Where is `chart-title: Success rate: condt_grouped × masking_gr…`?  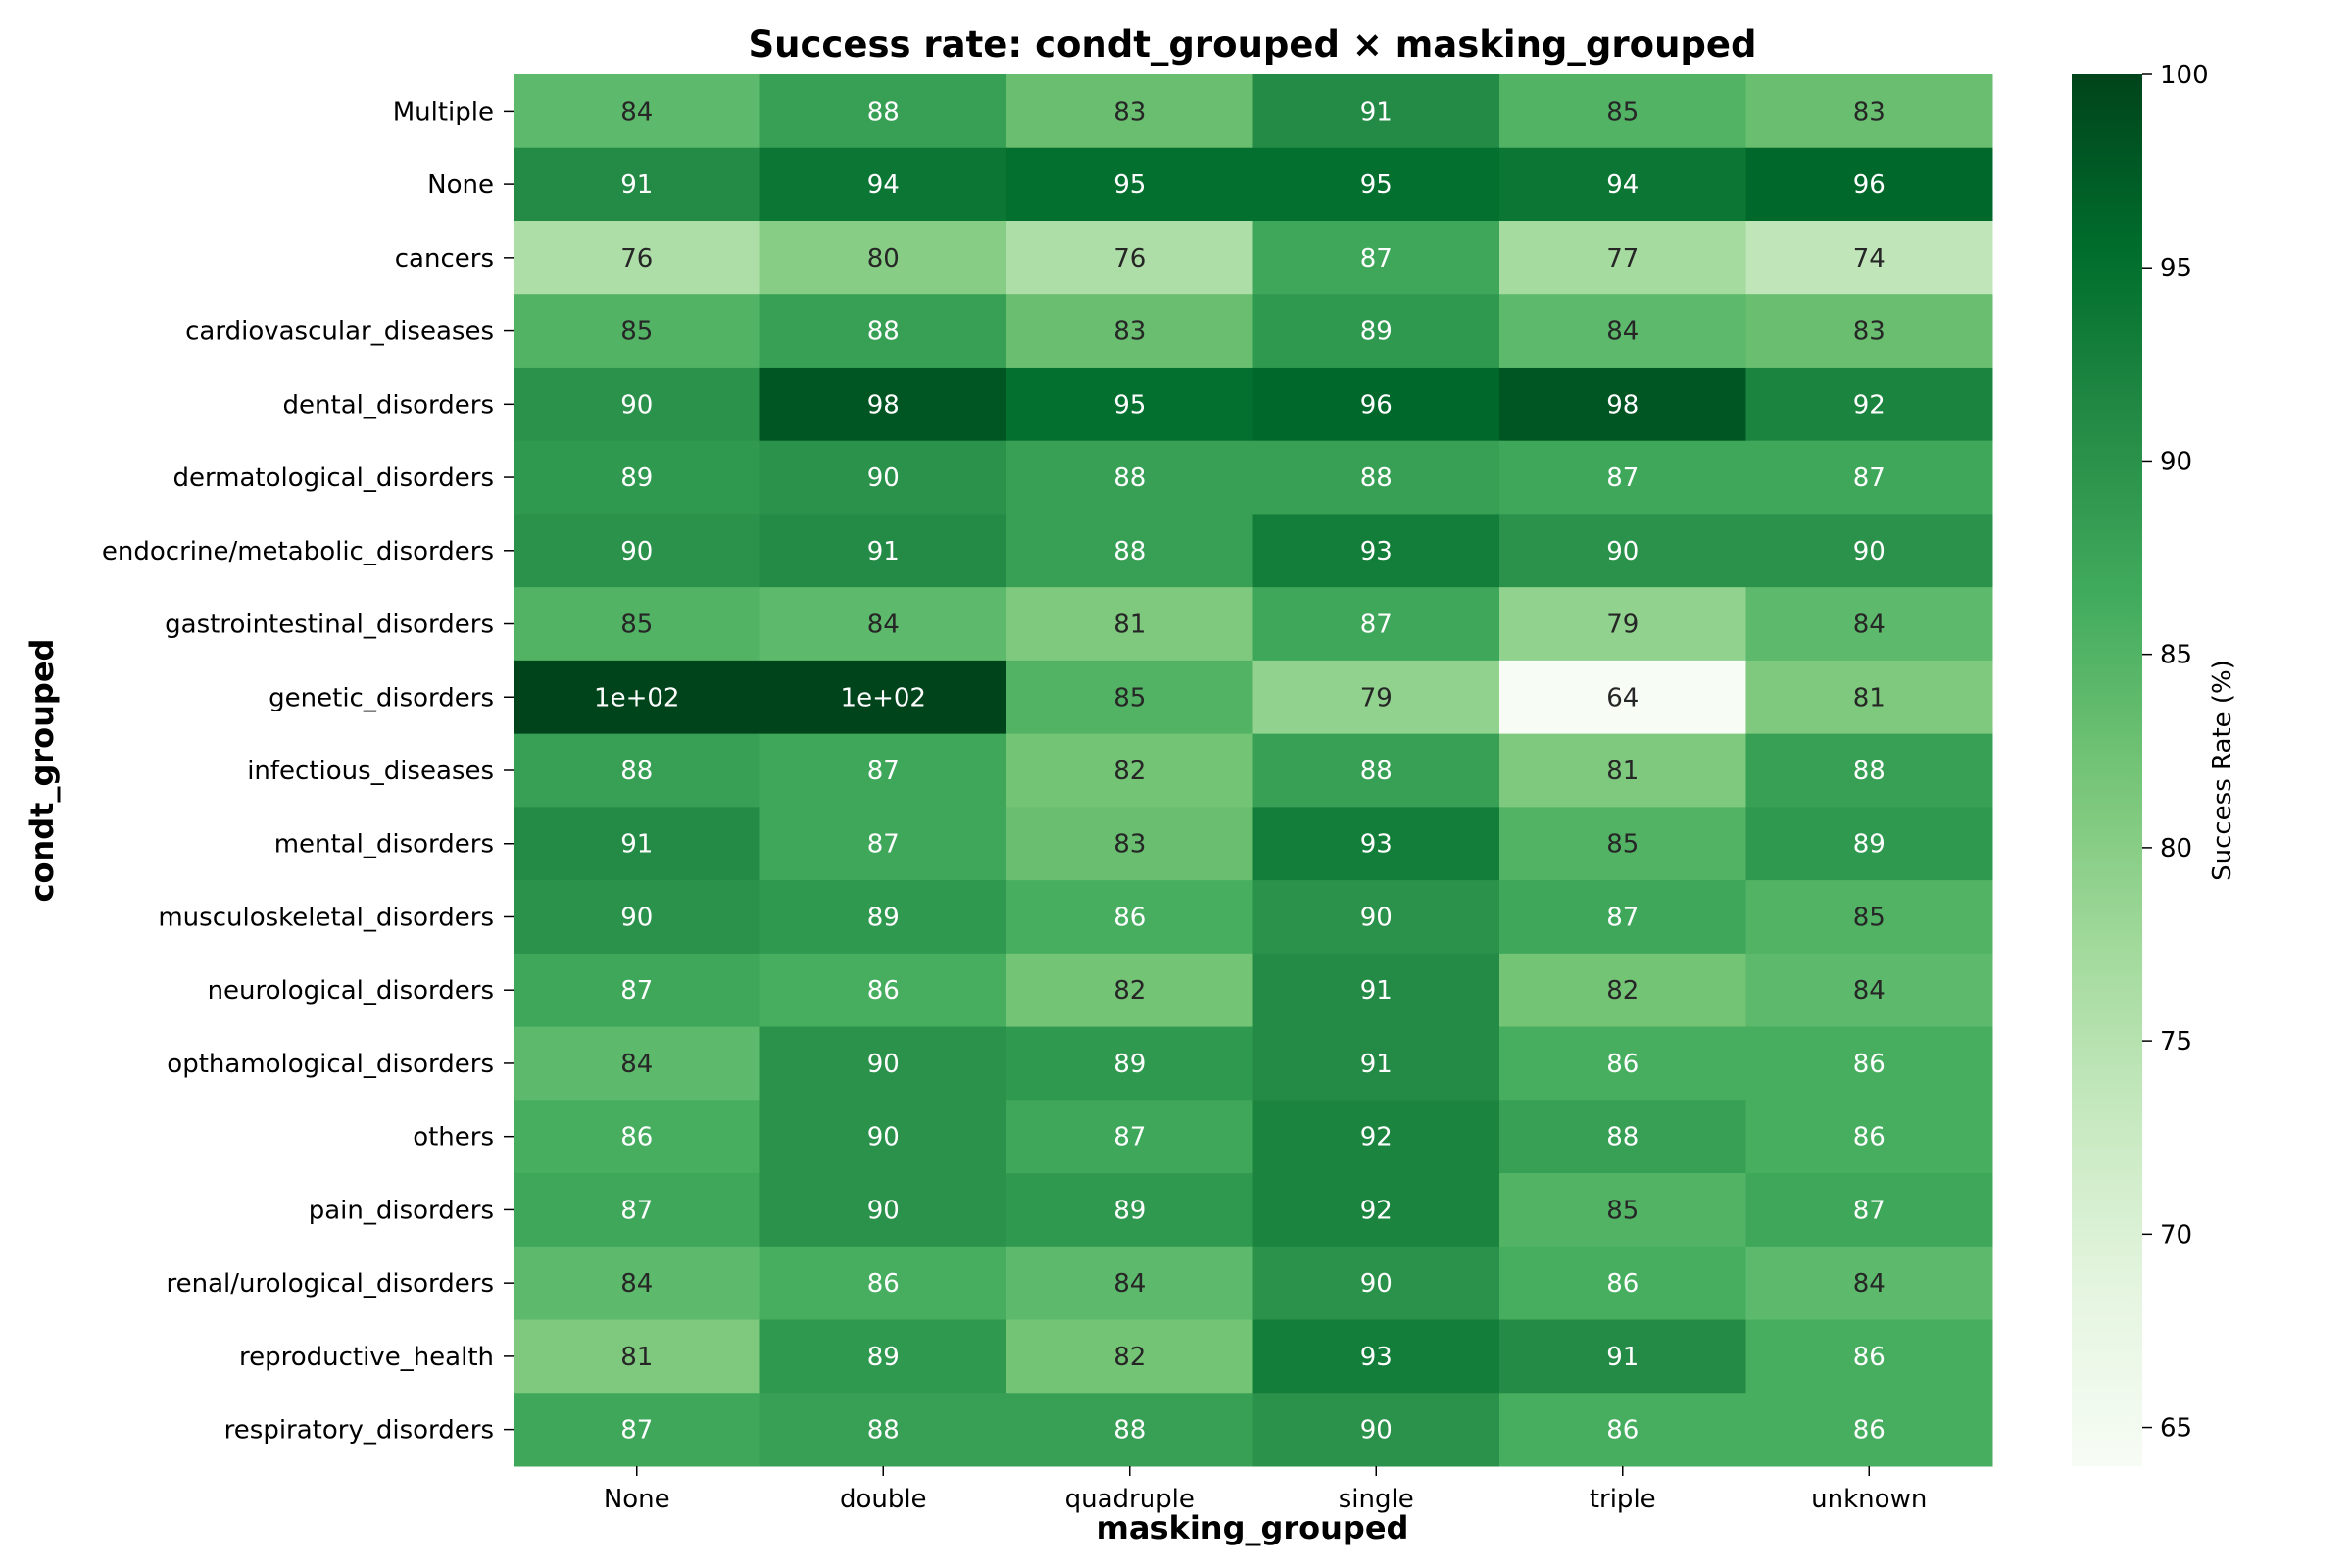
chart-title: Success rate: condt_grouped × masking_gr… is located at coordinates (1253, 45).